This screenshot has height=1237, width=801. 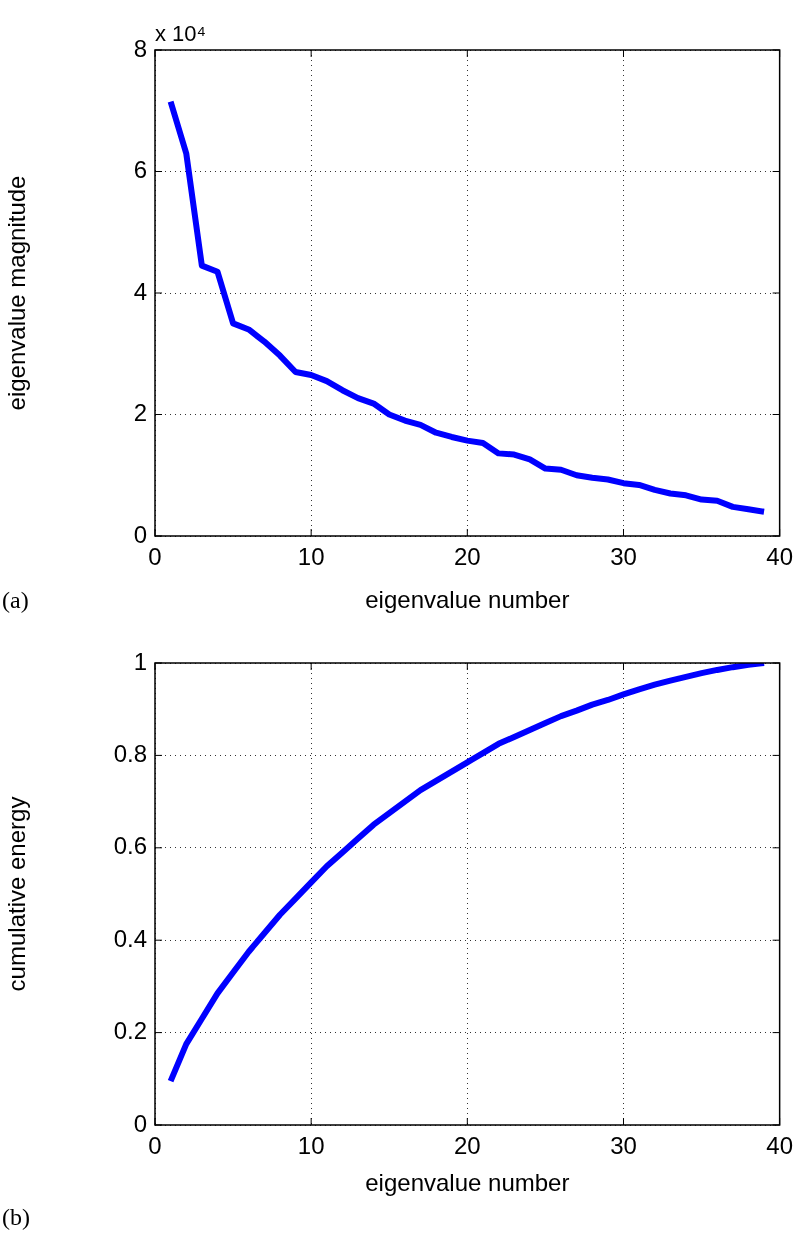 What do you see at coordinates (140, 413) in the screenshot?
I see `y-tick-label: 2` at bounding box center [140, 413].